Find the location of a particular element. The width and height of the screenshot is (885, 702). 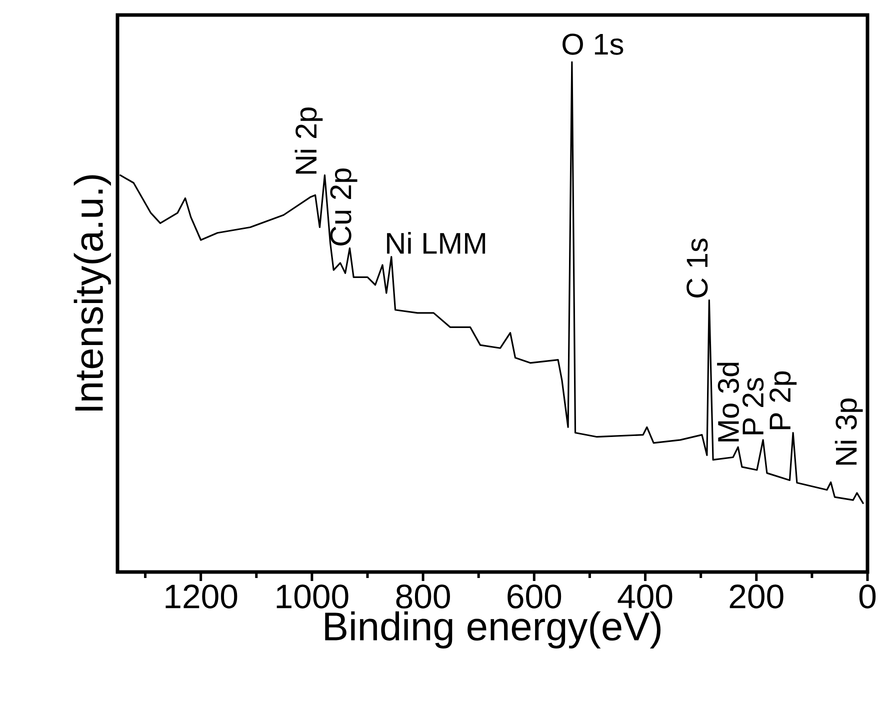

annotation: C 1s is located at coordinates (697, 268).